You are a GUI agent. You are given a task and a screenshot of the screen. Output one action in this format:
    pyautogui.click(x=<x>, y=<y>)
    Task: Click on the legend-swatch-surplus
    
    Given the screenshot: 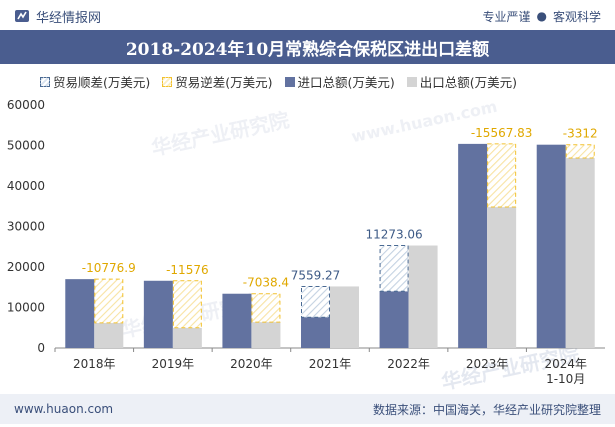 What is the action you would take?
    pyautogui.click(x=45, y=81)
    